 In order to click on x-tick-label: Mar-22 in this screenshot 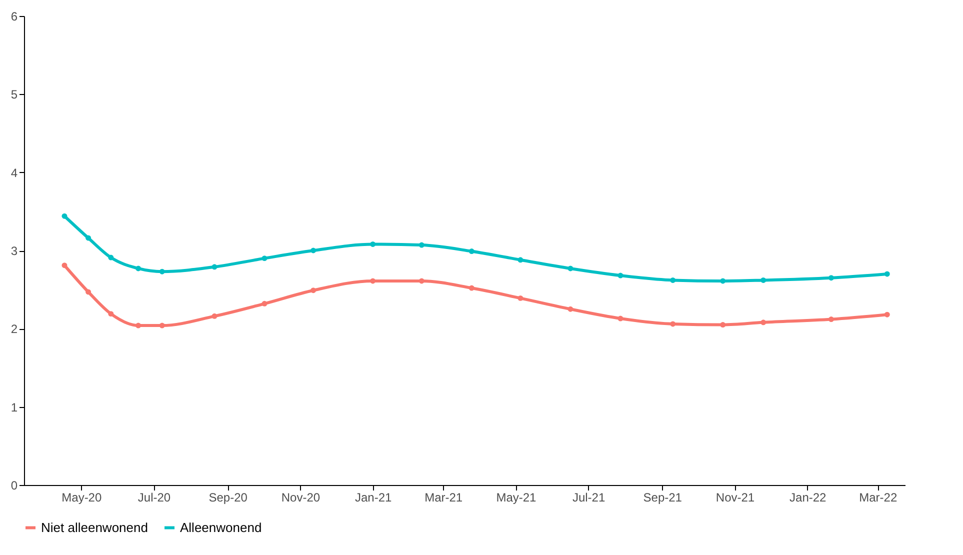, I will do `click(878, 497)`.